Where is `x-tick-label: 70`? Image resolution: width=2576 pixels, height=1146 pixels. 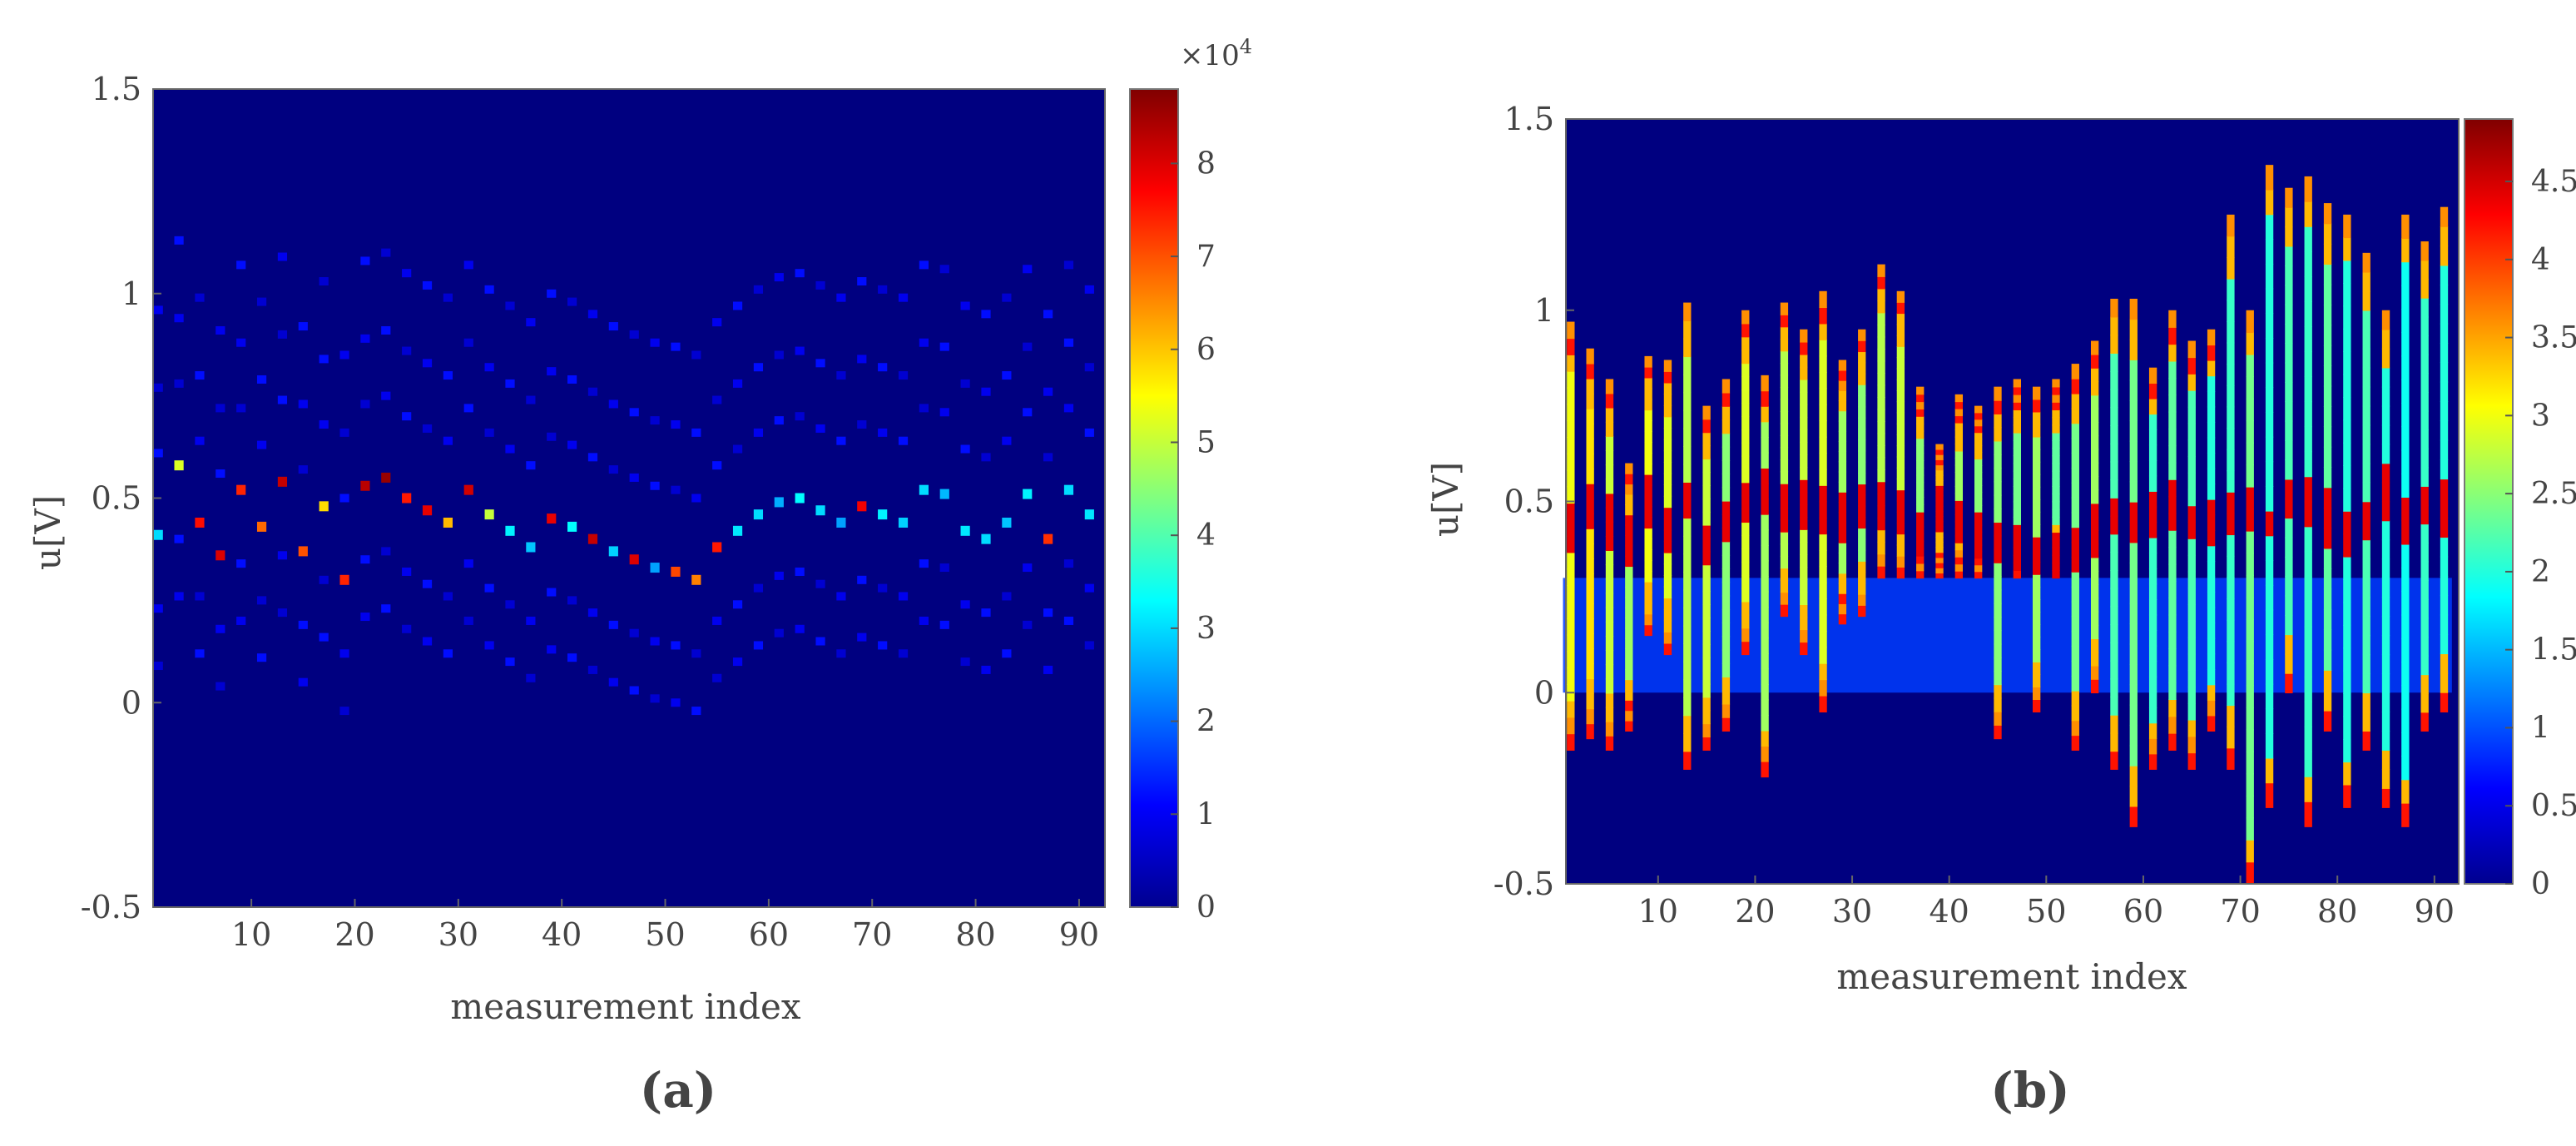
x-tick-label: 70 is located at coordinates (872, 934).